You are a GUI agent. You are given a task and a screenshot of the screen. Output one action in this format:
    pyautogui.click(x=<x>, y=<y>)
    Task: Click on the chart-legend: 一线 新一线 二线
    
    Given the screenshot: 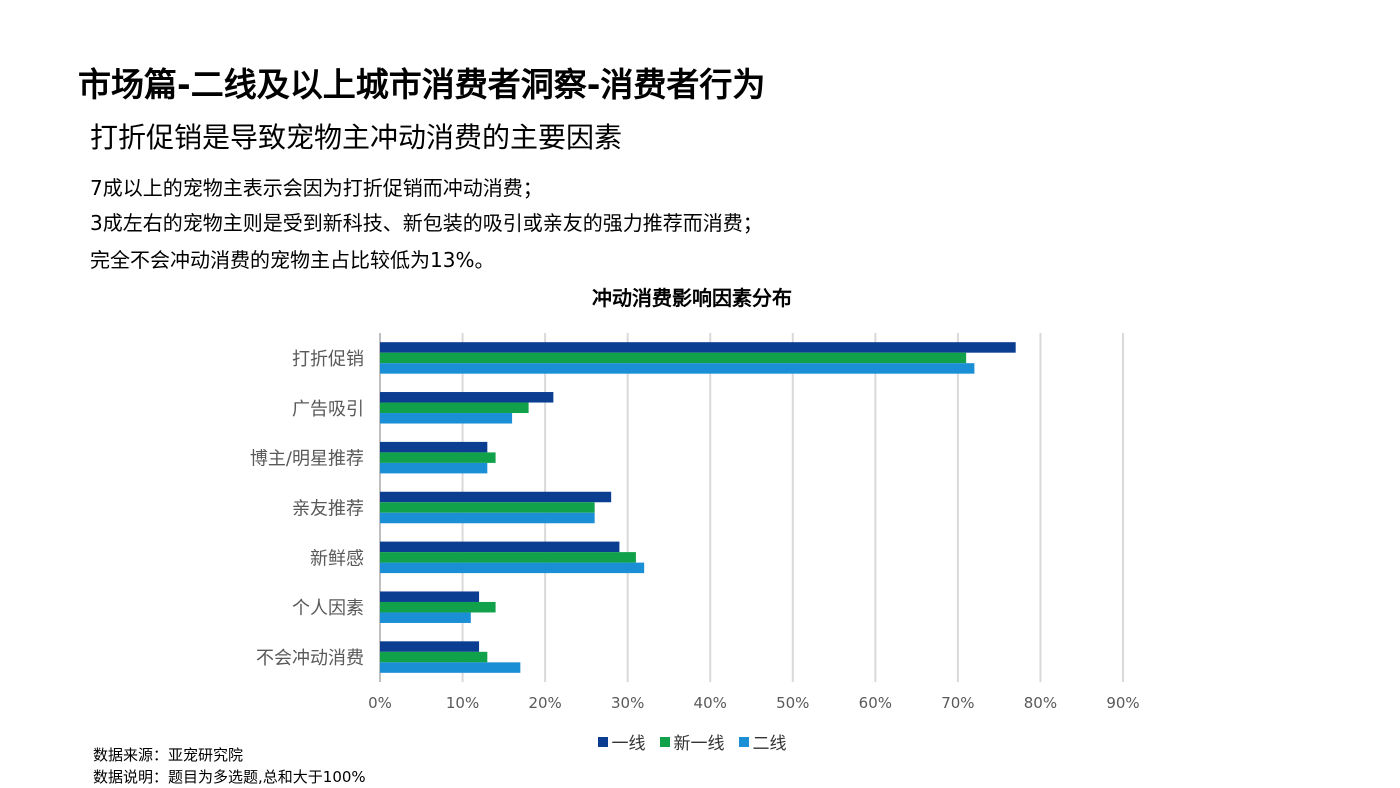 What is the action you would take?
    pyautogui.click(x=692, y=741)
    